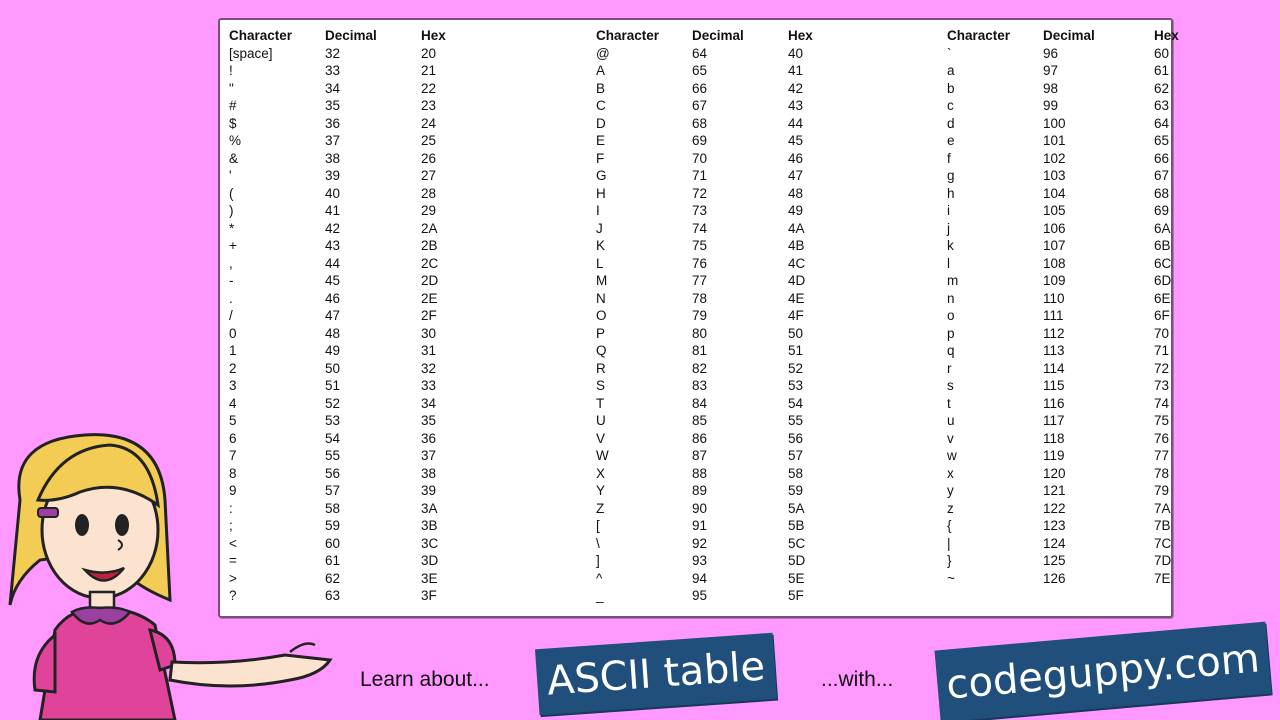 Image resolution: width=1280 pixels, height=720 pixels. Describe the element at coordinates (796, 141) in the screenshot. I see `cell-hex: 45` at that location.